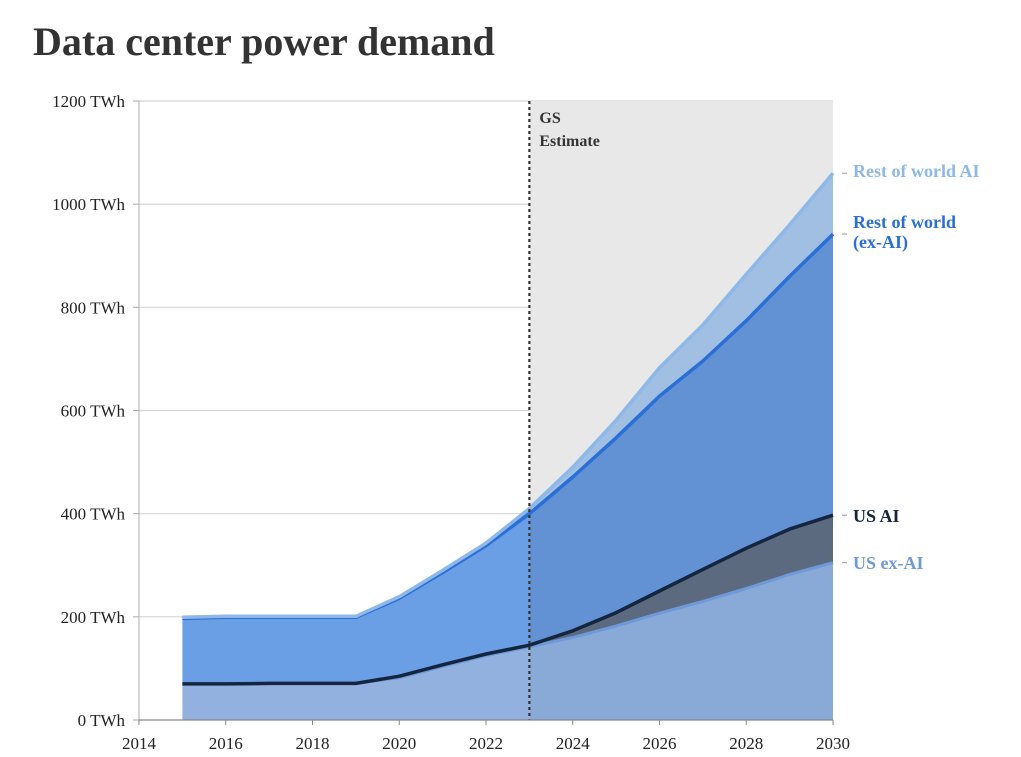  Describe the element at coordinates (313, 743) in the screenshot. I see `x-tick-label: 2018` at that location.